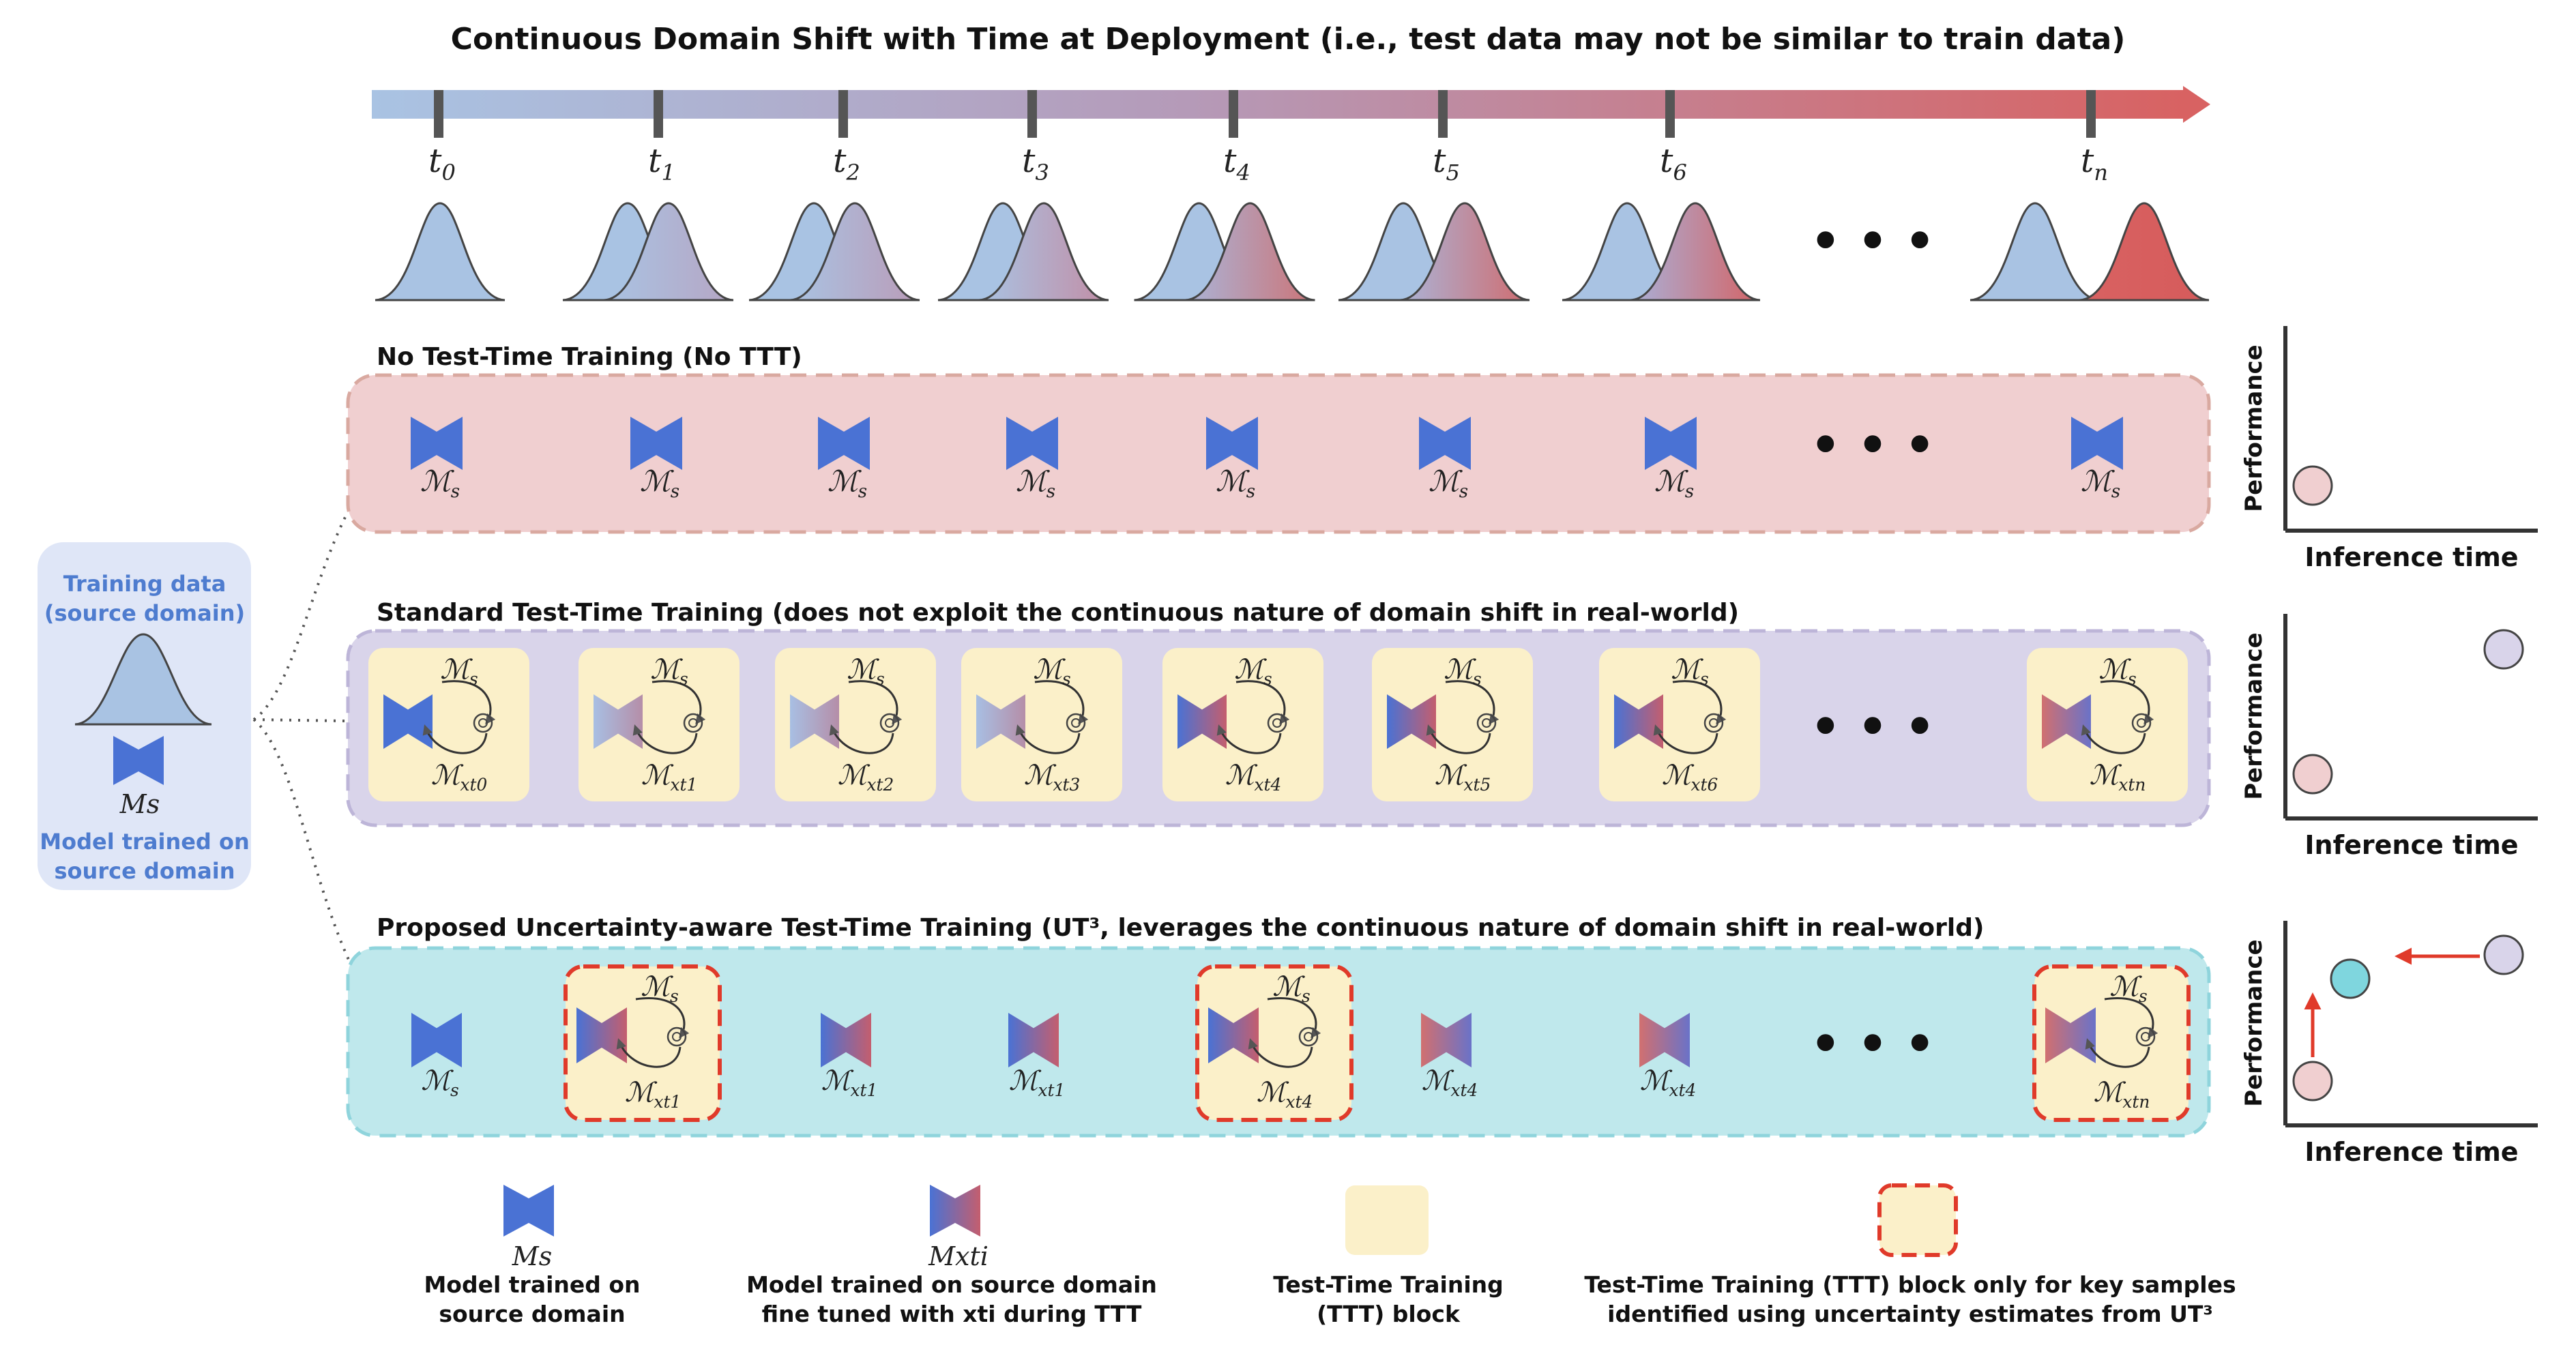  Describe the element at coordinates (669, 778) in the screenshot. I see `row2-bottom-label-1: ℳxt1` at that location.